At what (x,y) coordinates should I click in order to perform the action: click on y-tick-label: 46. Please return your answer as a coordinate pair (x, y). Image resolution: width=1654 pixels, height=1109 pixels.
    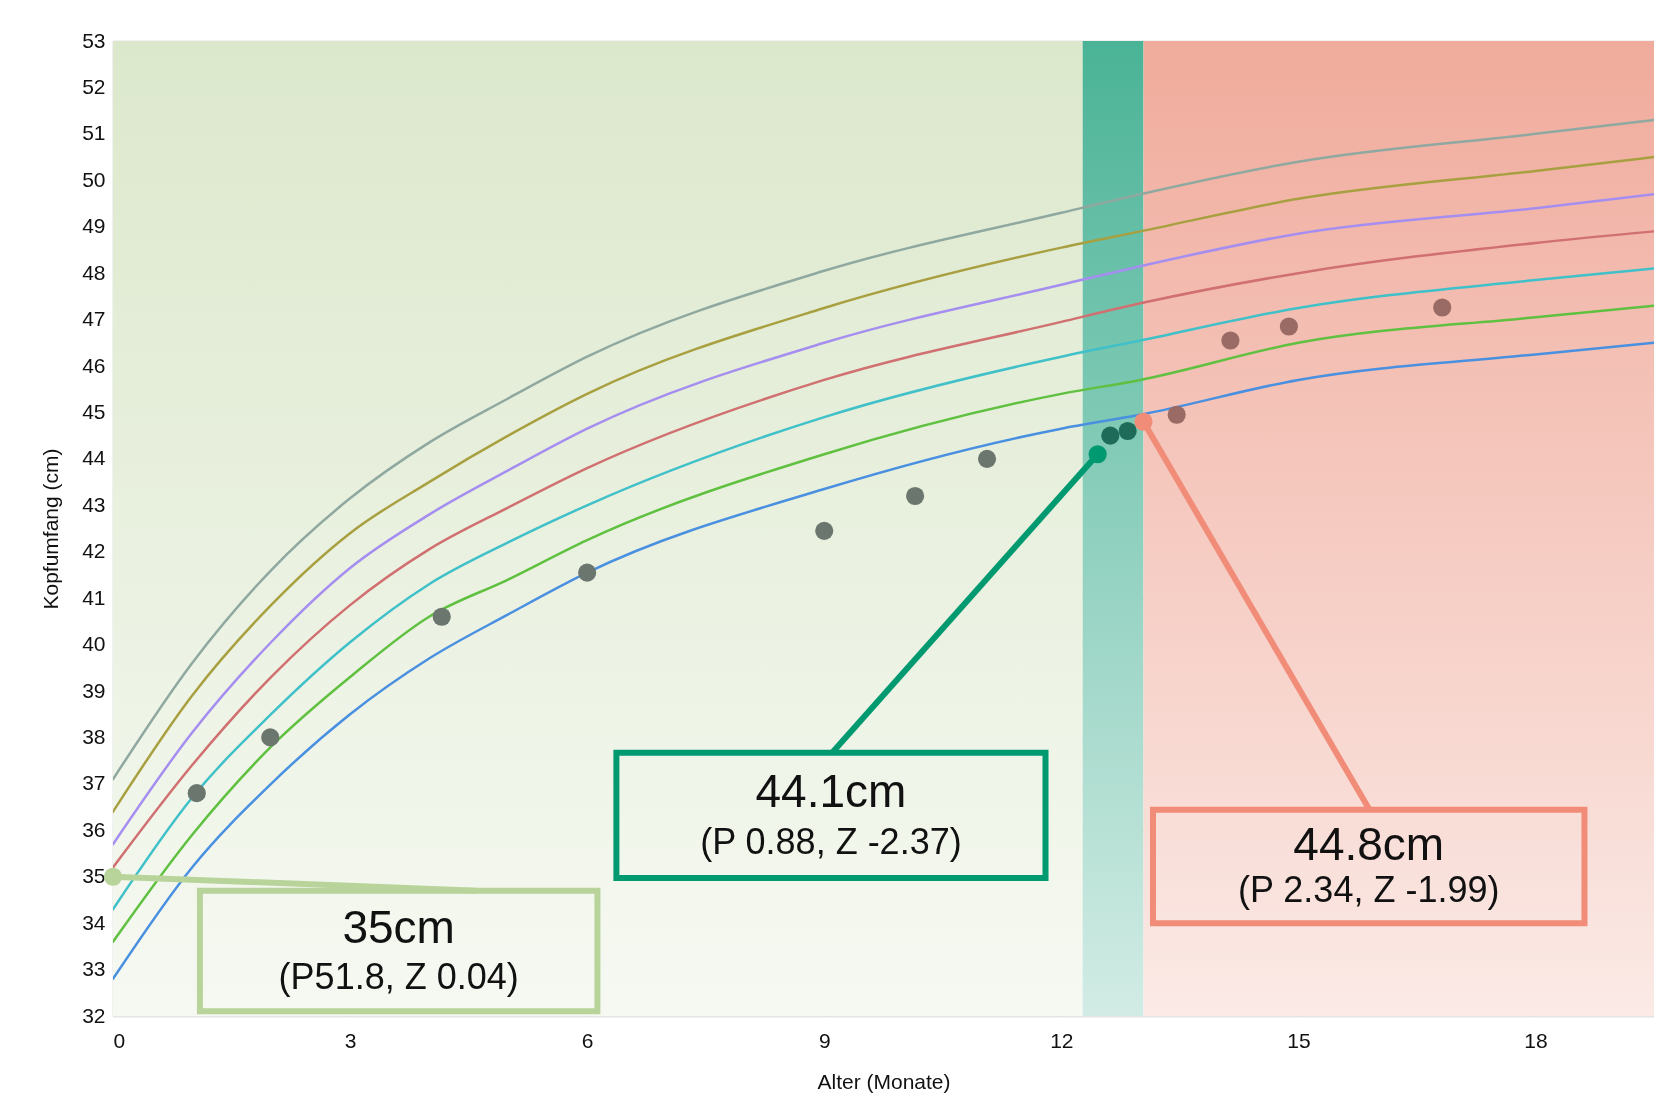
    Looking at the image, I should click on (94, 365).